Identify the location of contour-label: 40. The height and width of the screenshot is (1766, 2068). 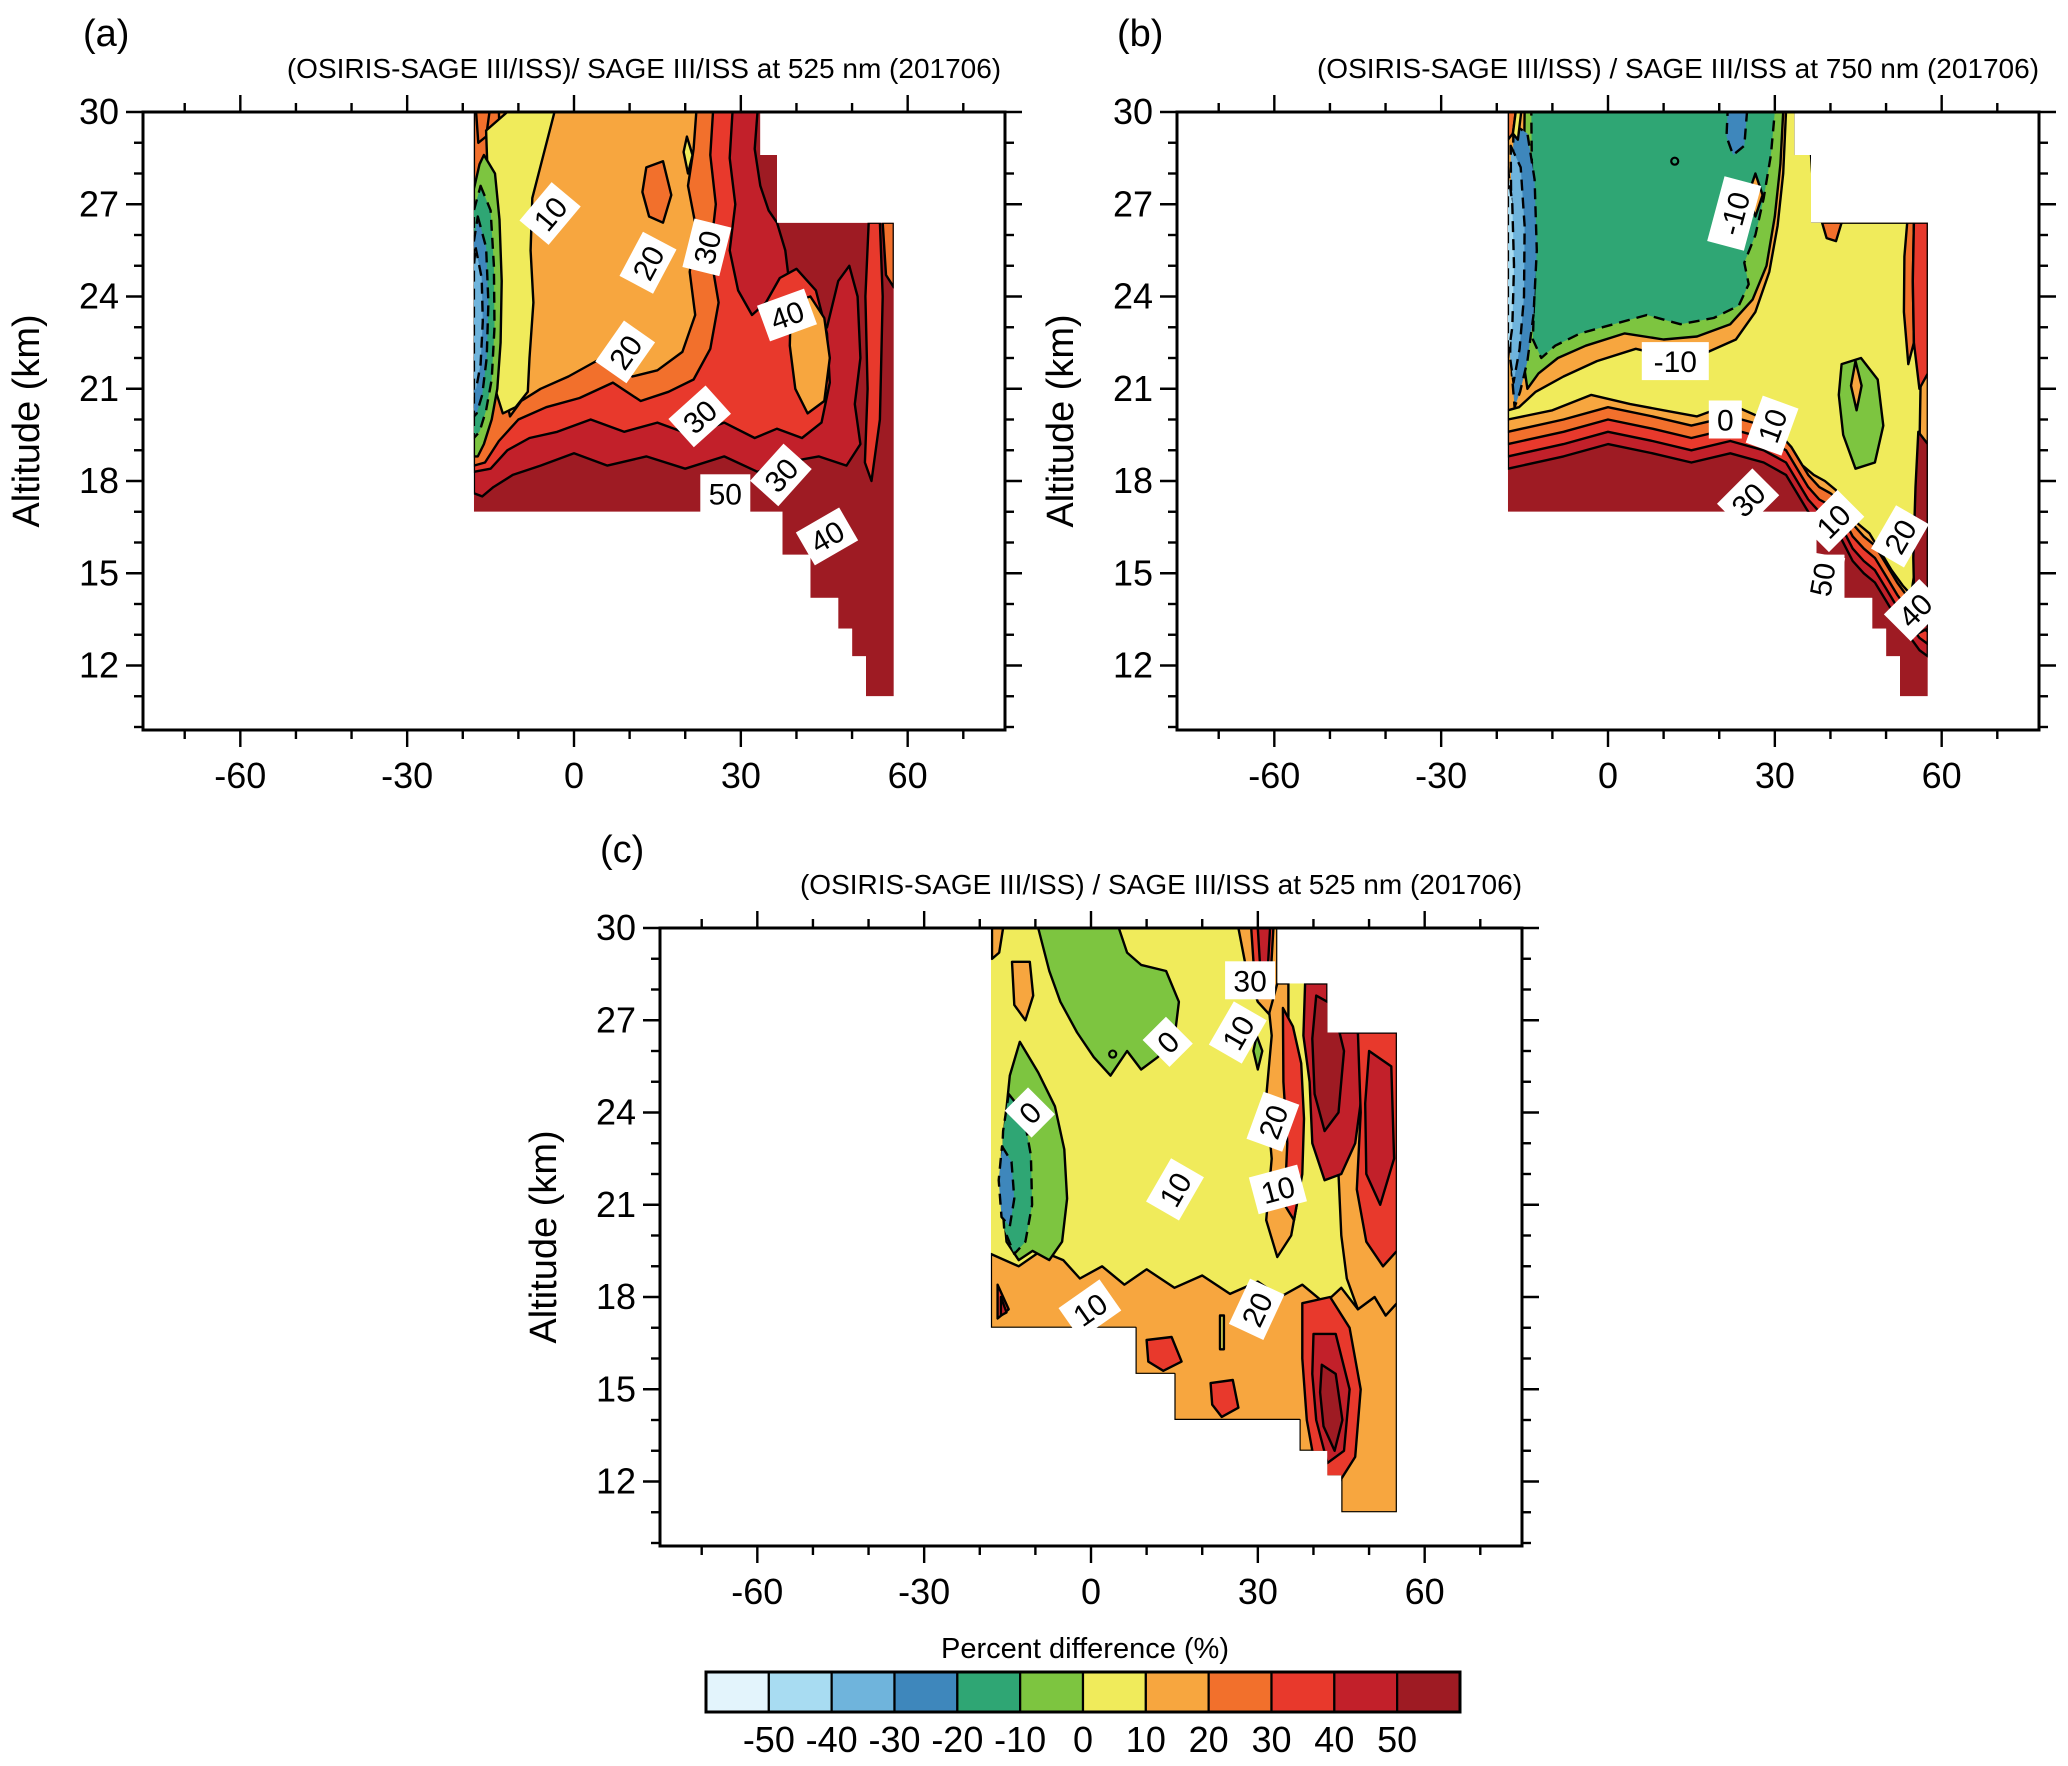
(827, 536).